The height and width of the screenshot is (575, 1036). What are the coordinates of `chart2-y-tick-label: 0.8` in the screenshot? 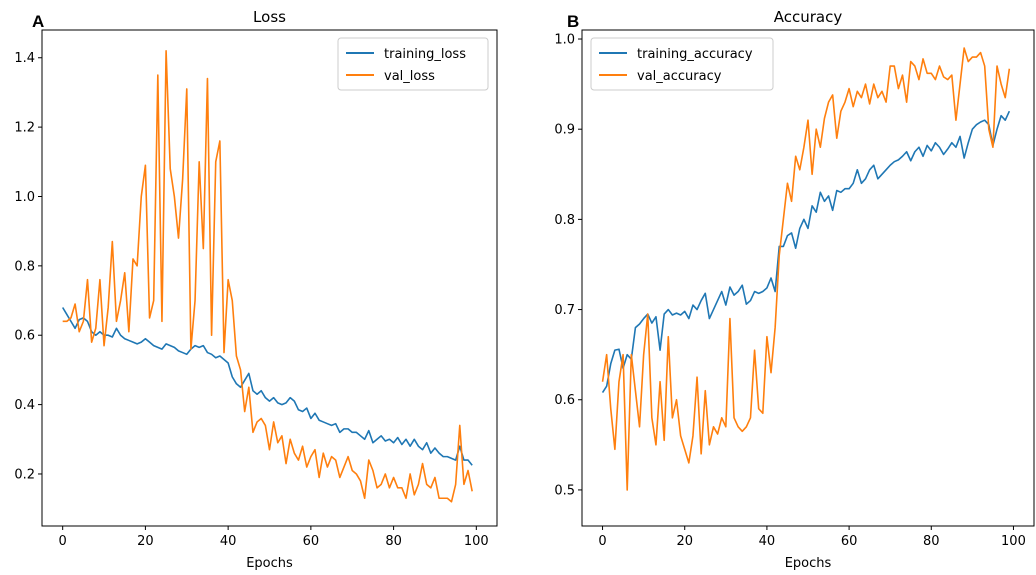 It's located at (564, 220).